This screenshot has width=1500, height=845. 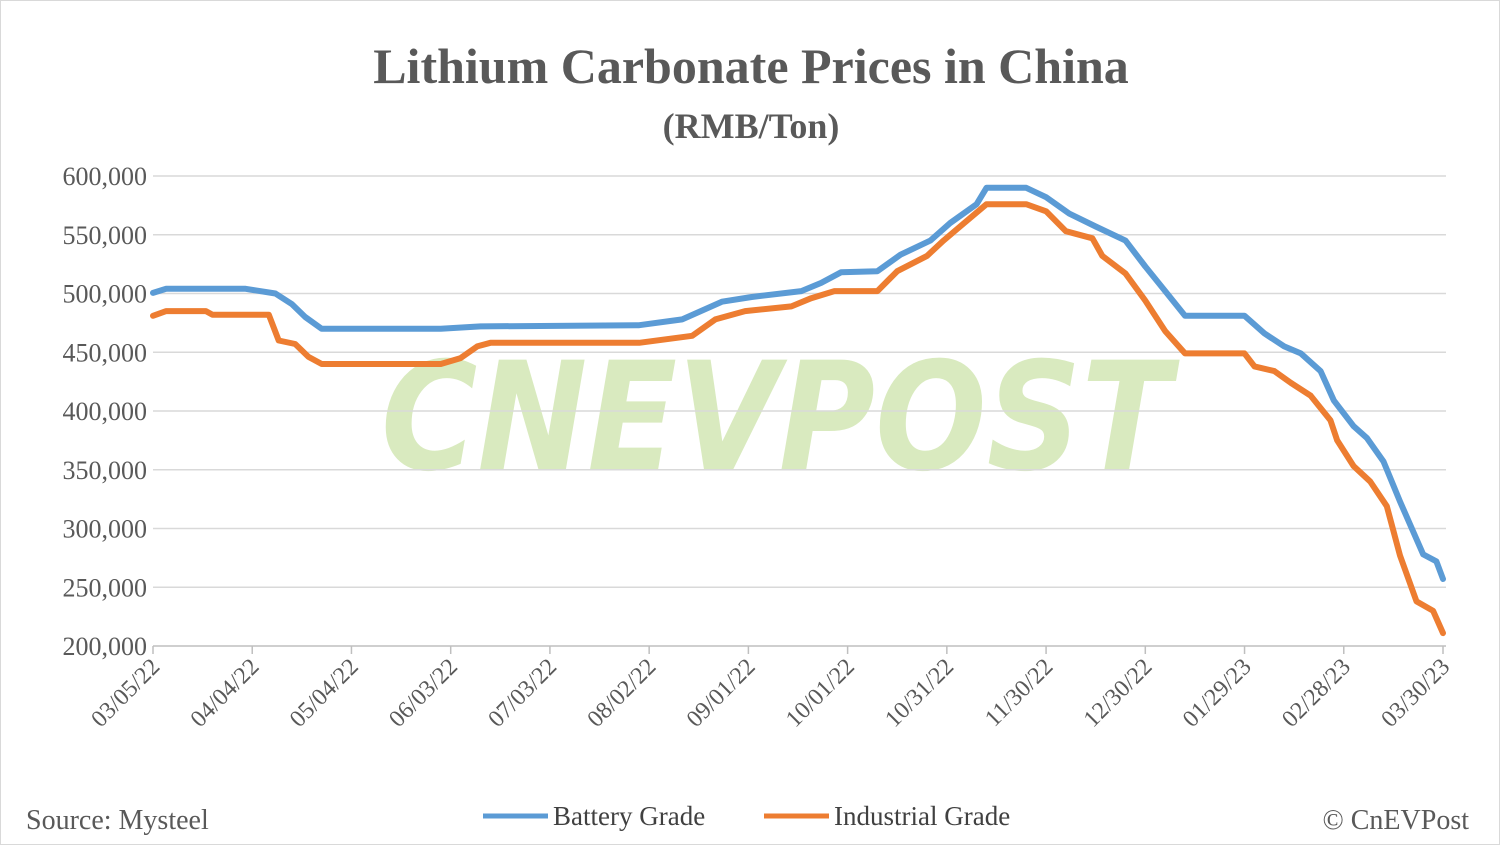 What do you see at coordinates (1217, 693) in the screenshot?
I see `x-tick-label: 01/29/23` at bounding box center [1217, 693].